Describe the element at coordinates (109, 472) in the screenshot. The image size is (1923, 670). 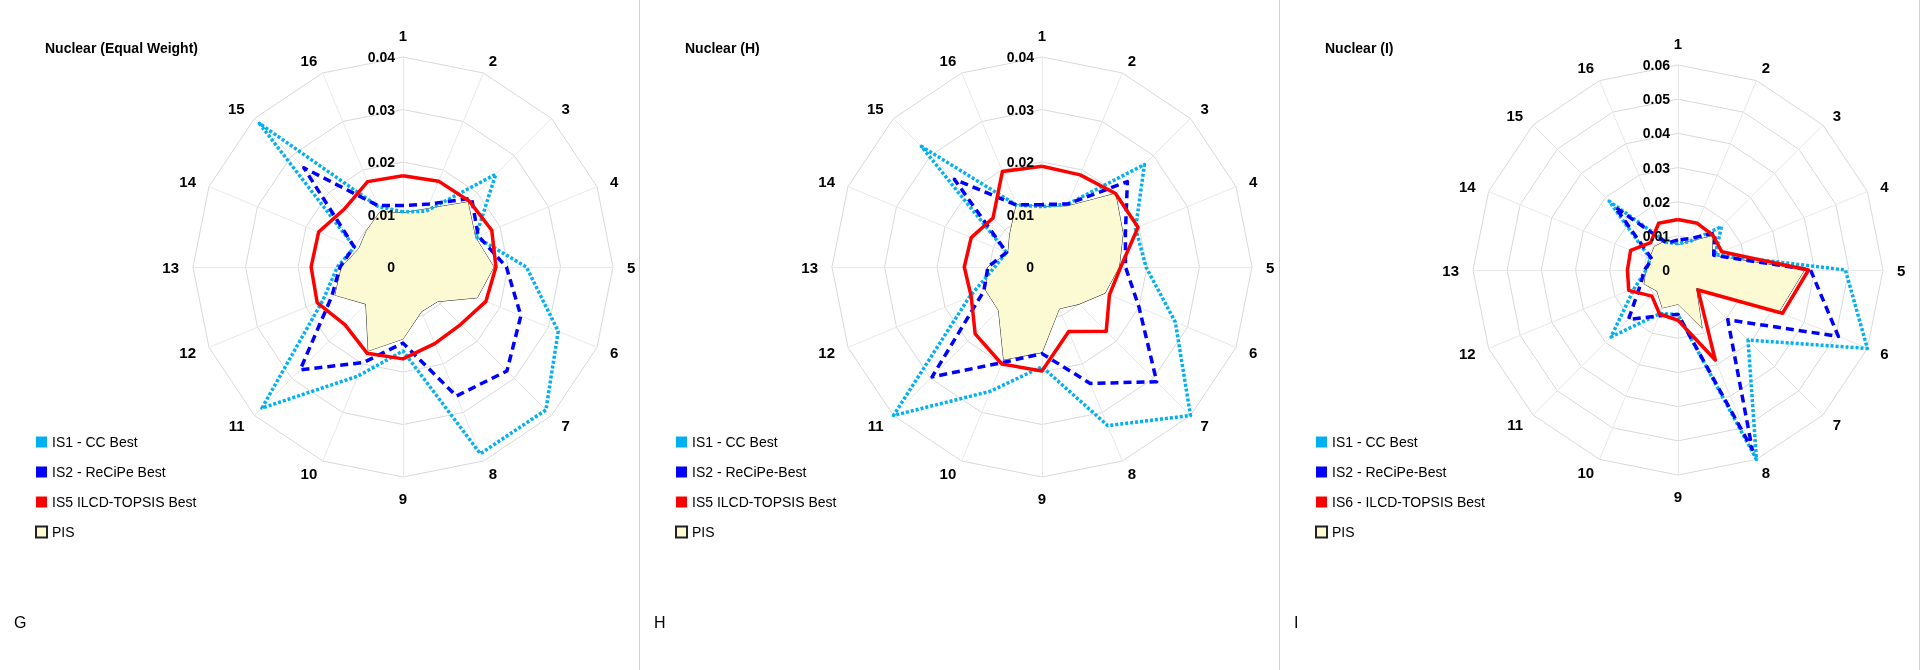
I see `legend-label: IS2 - ReCiPe Best` at that location.